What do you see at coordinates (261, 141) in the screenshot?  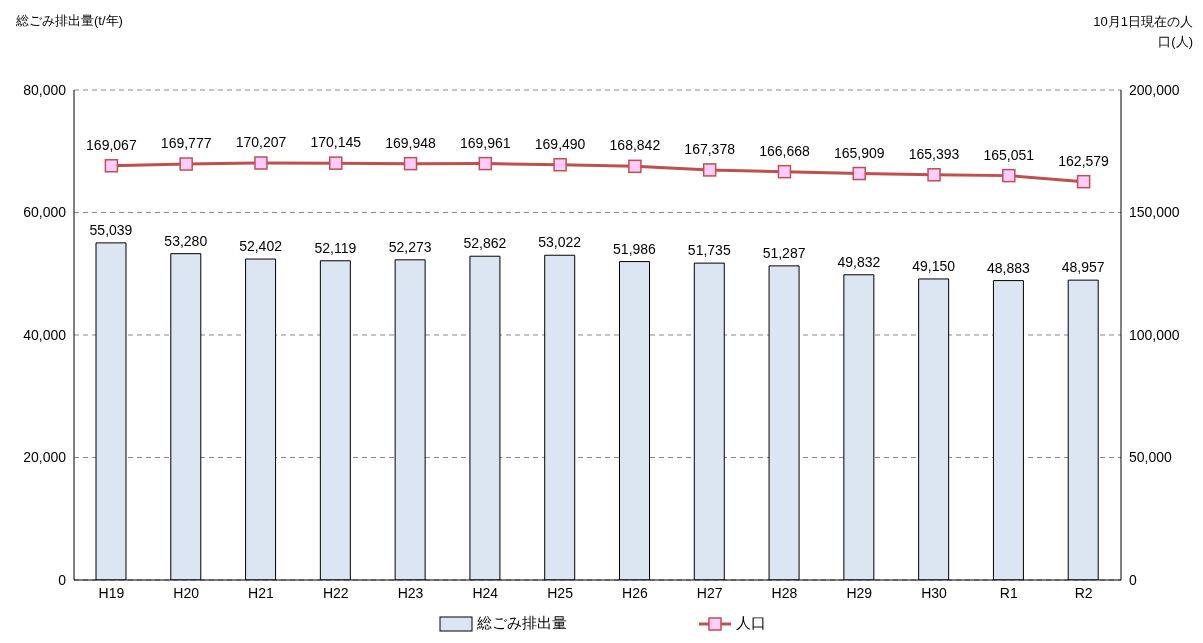 I see `data-label: 170,207` at bounding box center [261, 141].